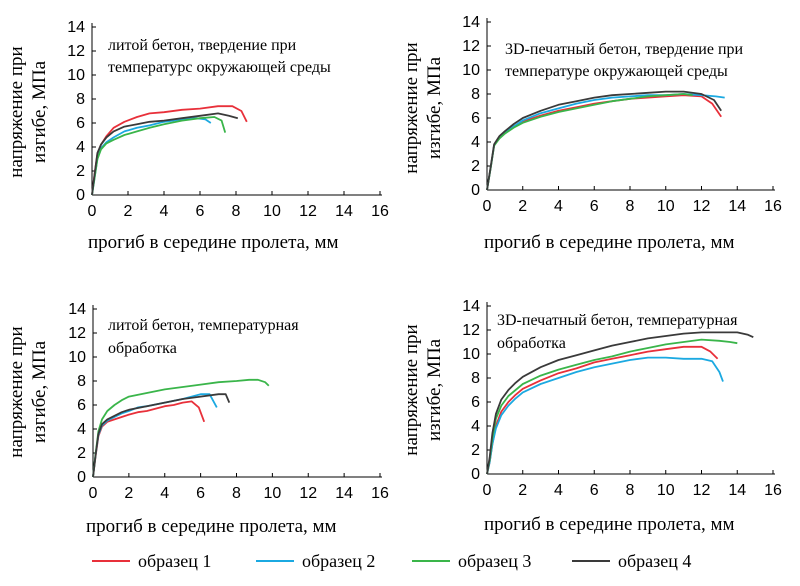 This screenshot has width=800, height=586. Describe the element at coordinates (338, 561) in the screenshot. I see `legend-label-2: образец 2` at that location.